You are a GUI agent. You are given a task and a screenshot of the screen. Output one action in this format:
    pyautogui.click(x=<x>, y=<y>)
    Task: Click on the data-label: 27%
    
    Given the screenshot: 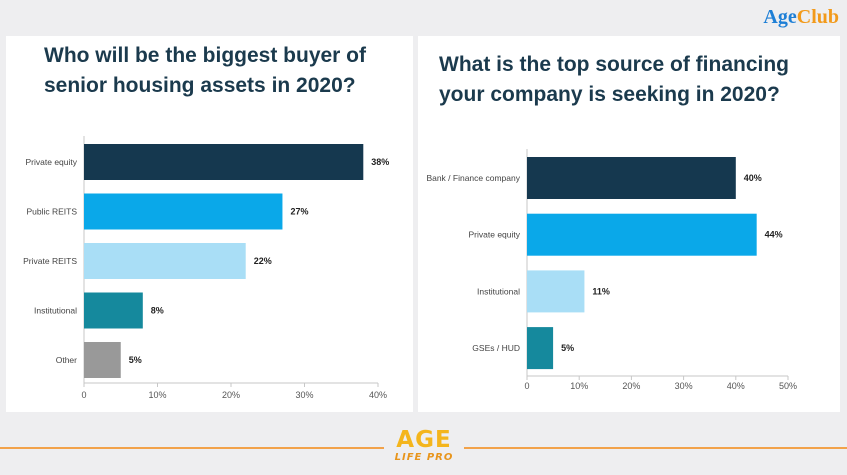 What is the action you would take?
    pyautogui.click(x=299, y=212)
    